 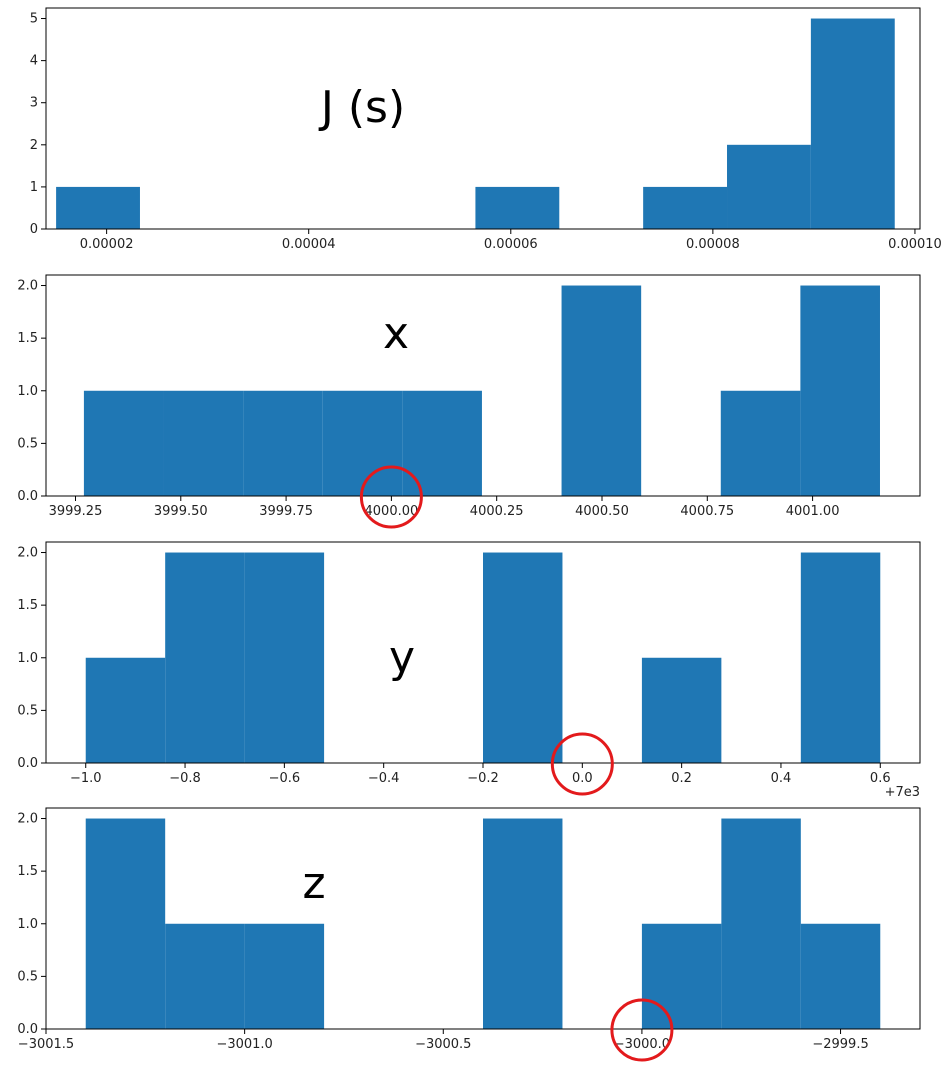 I want to click on y-tick-label: 4, so click(x=34, y=61).